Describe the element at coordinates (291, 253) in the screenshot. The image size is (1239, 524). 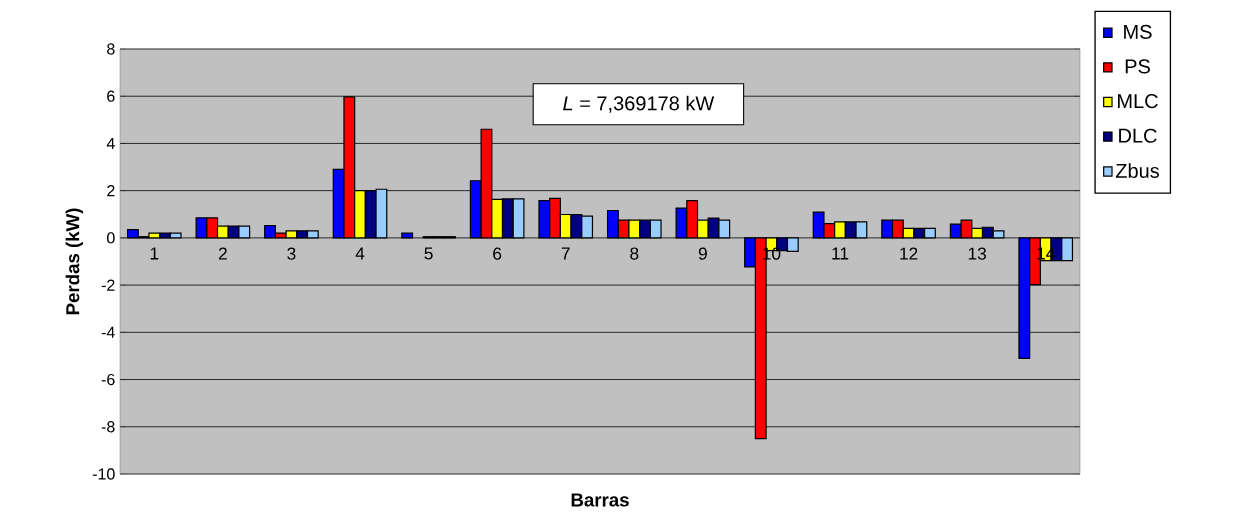
I see `x-tick-label: 3` at that location.